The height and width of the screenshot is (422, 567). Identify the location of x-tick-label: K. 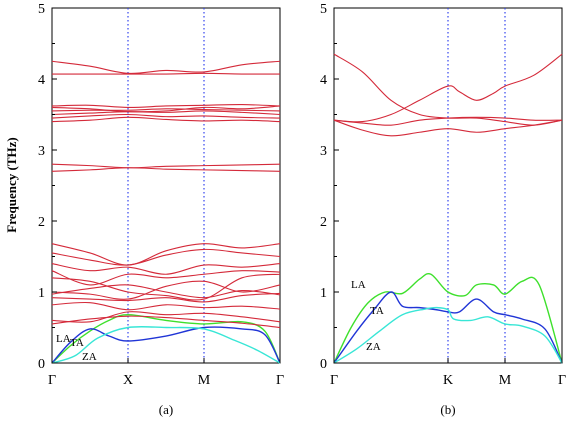
(448, 380).